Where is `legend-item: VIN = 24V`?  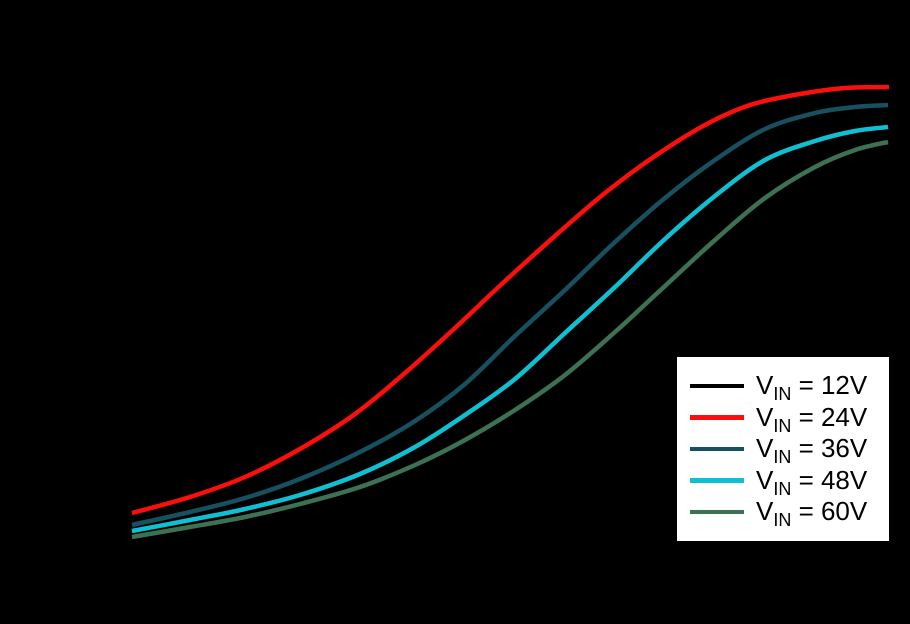
legend-item: VIN = 24V is located at coordinates (783, 418).